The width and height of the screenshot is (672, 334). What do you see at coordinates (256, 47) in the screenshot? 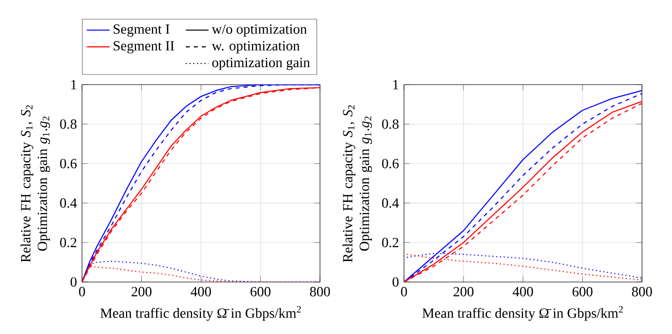
I see `legend-label: w. optimization` at bounding box center [256, 47].